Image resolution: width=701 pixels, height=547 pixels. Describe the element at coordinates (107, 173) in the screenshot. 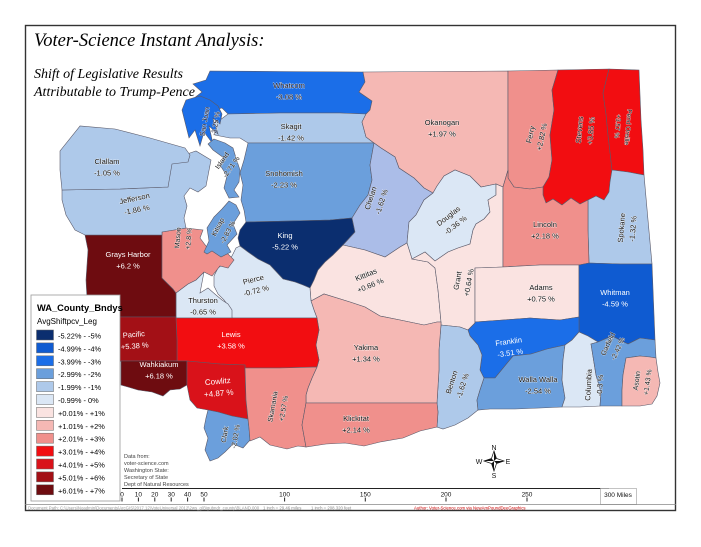

I see `svg-text: -1.05 %` at that location.